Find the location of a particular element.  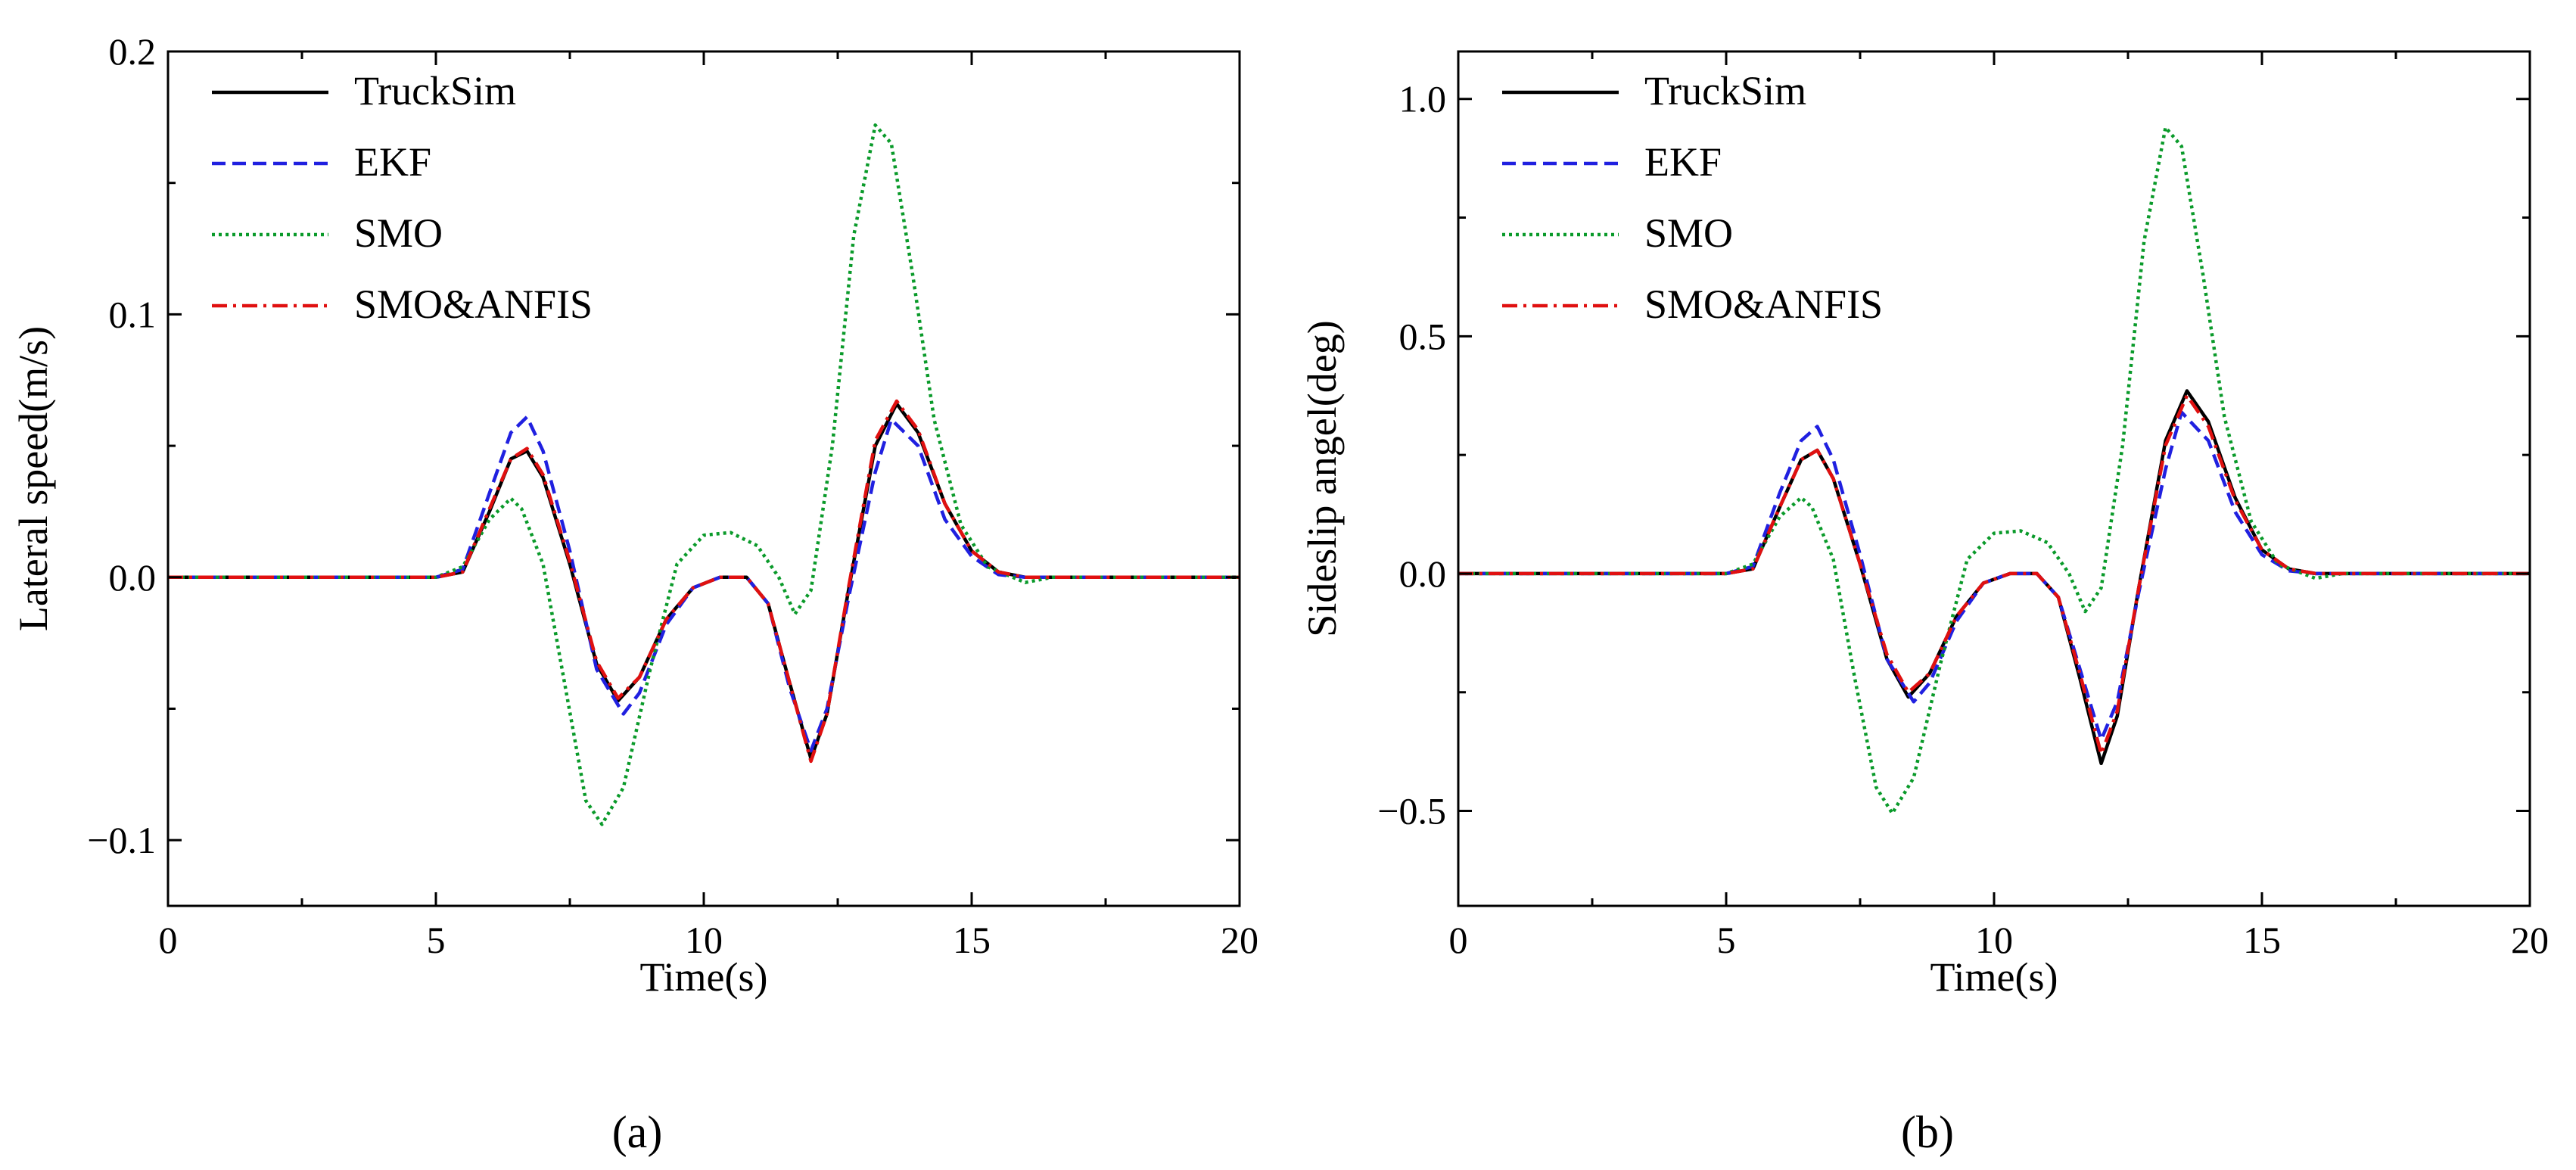

y-tick-label: 0.5 is located at coordinates (1423, 336).